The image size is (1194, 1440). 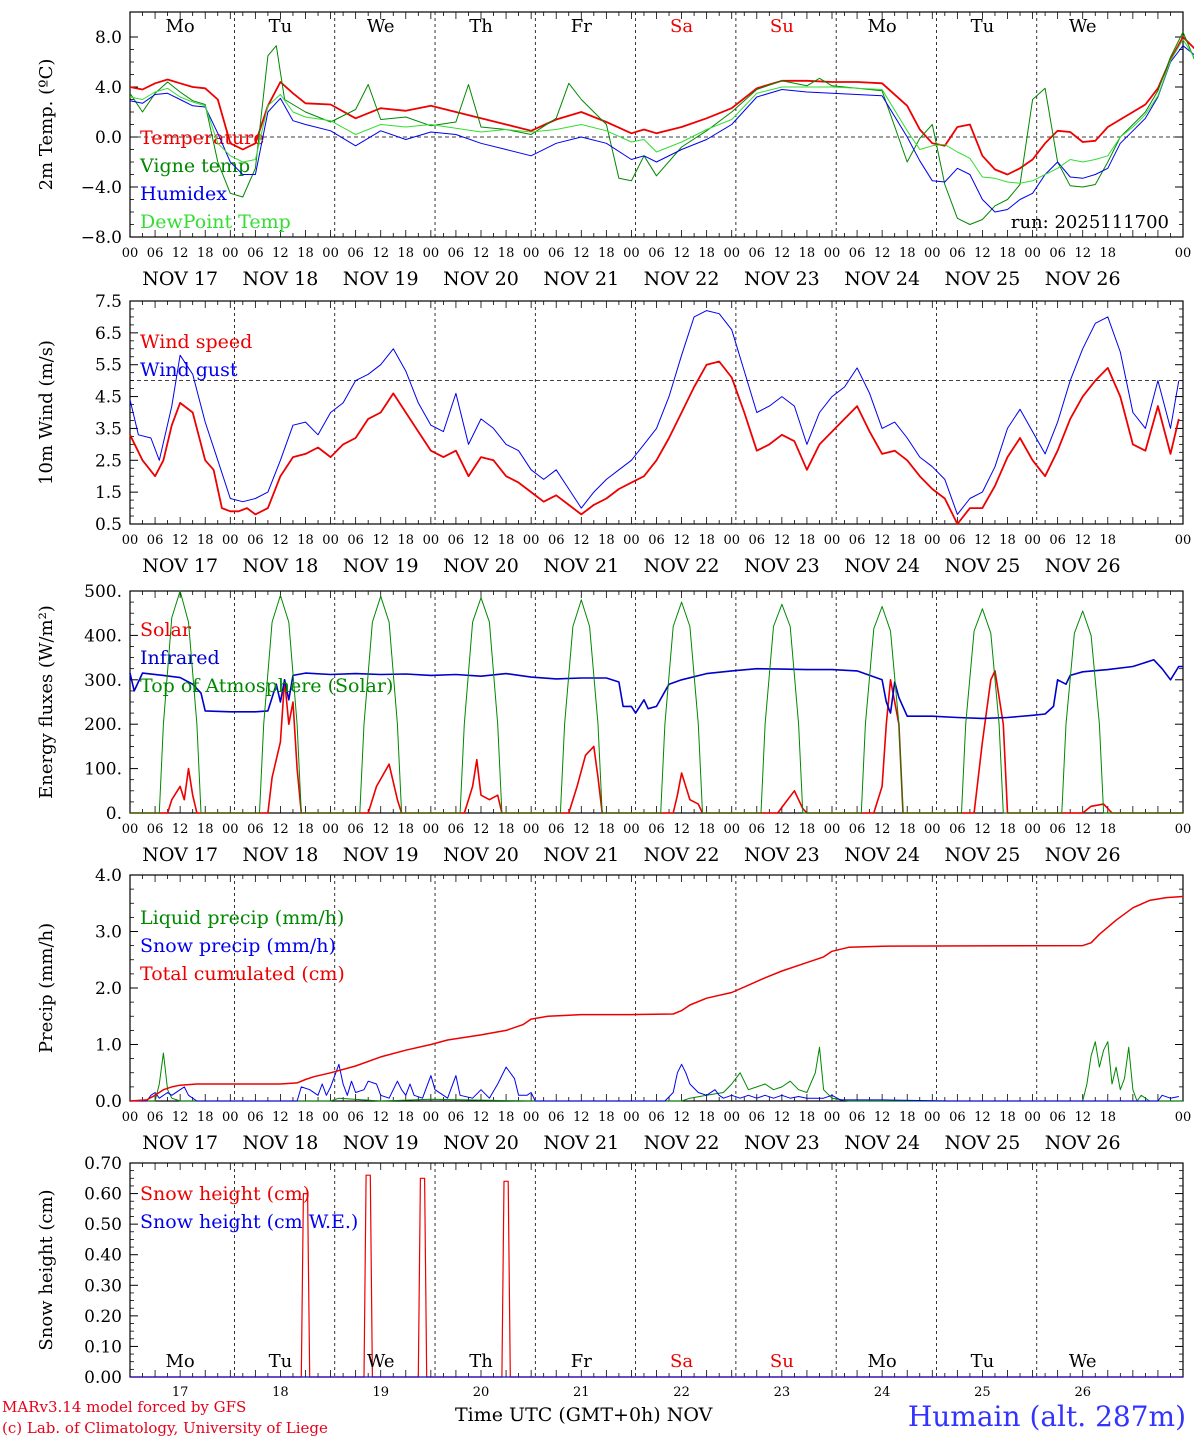 What do you see at coordinates (46, 125) in the screenshot?
I see `y-axis-title: 2m Temp. (ºC)` at bounding box center [46, 125].